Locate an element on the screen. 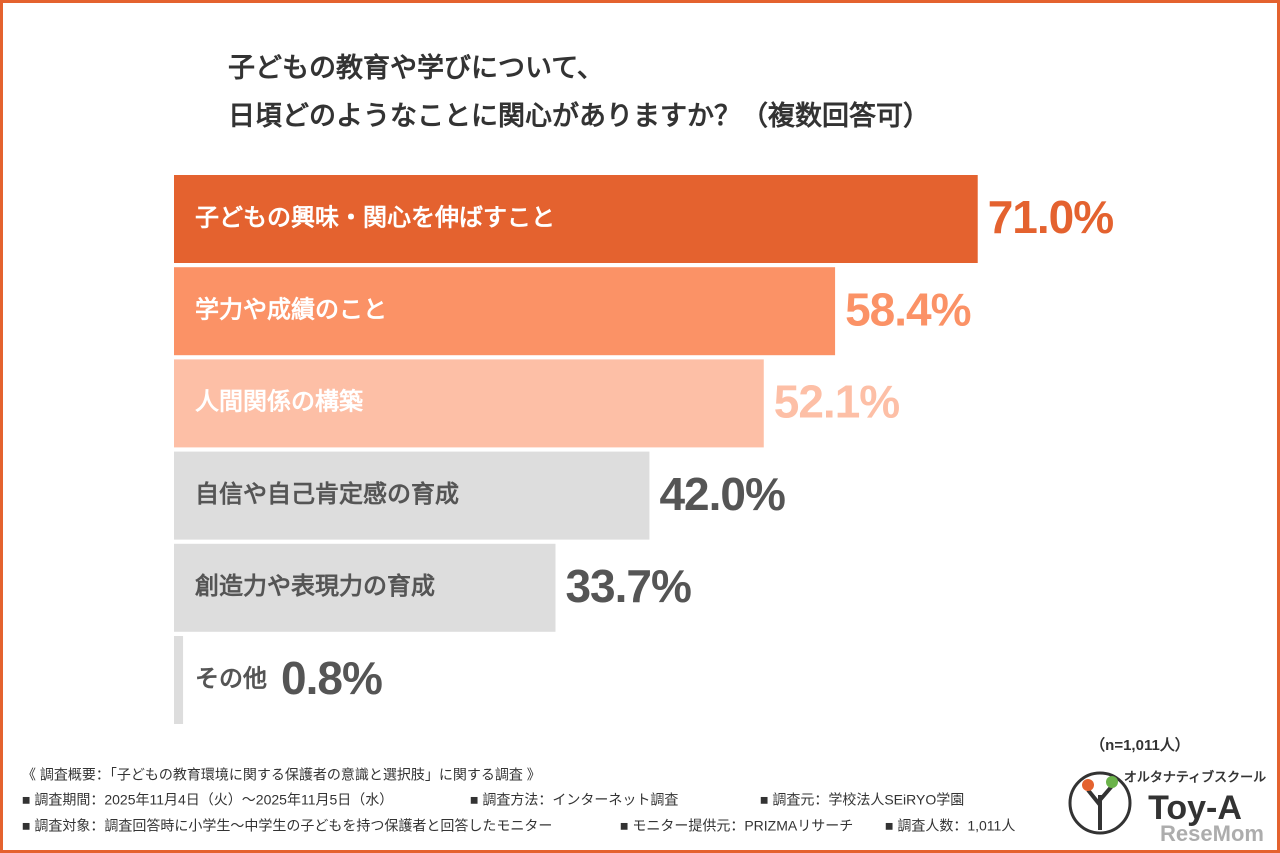 The height and width of the screenshot is (853, 1280). category-label: 自信や自己肯定感の育成 is located at coordinates (327, 494).